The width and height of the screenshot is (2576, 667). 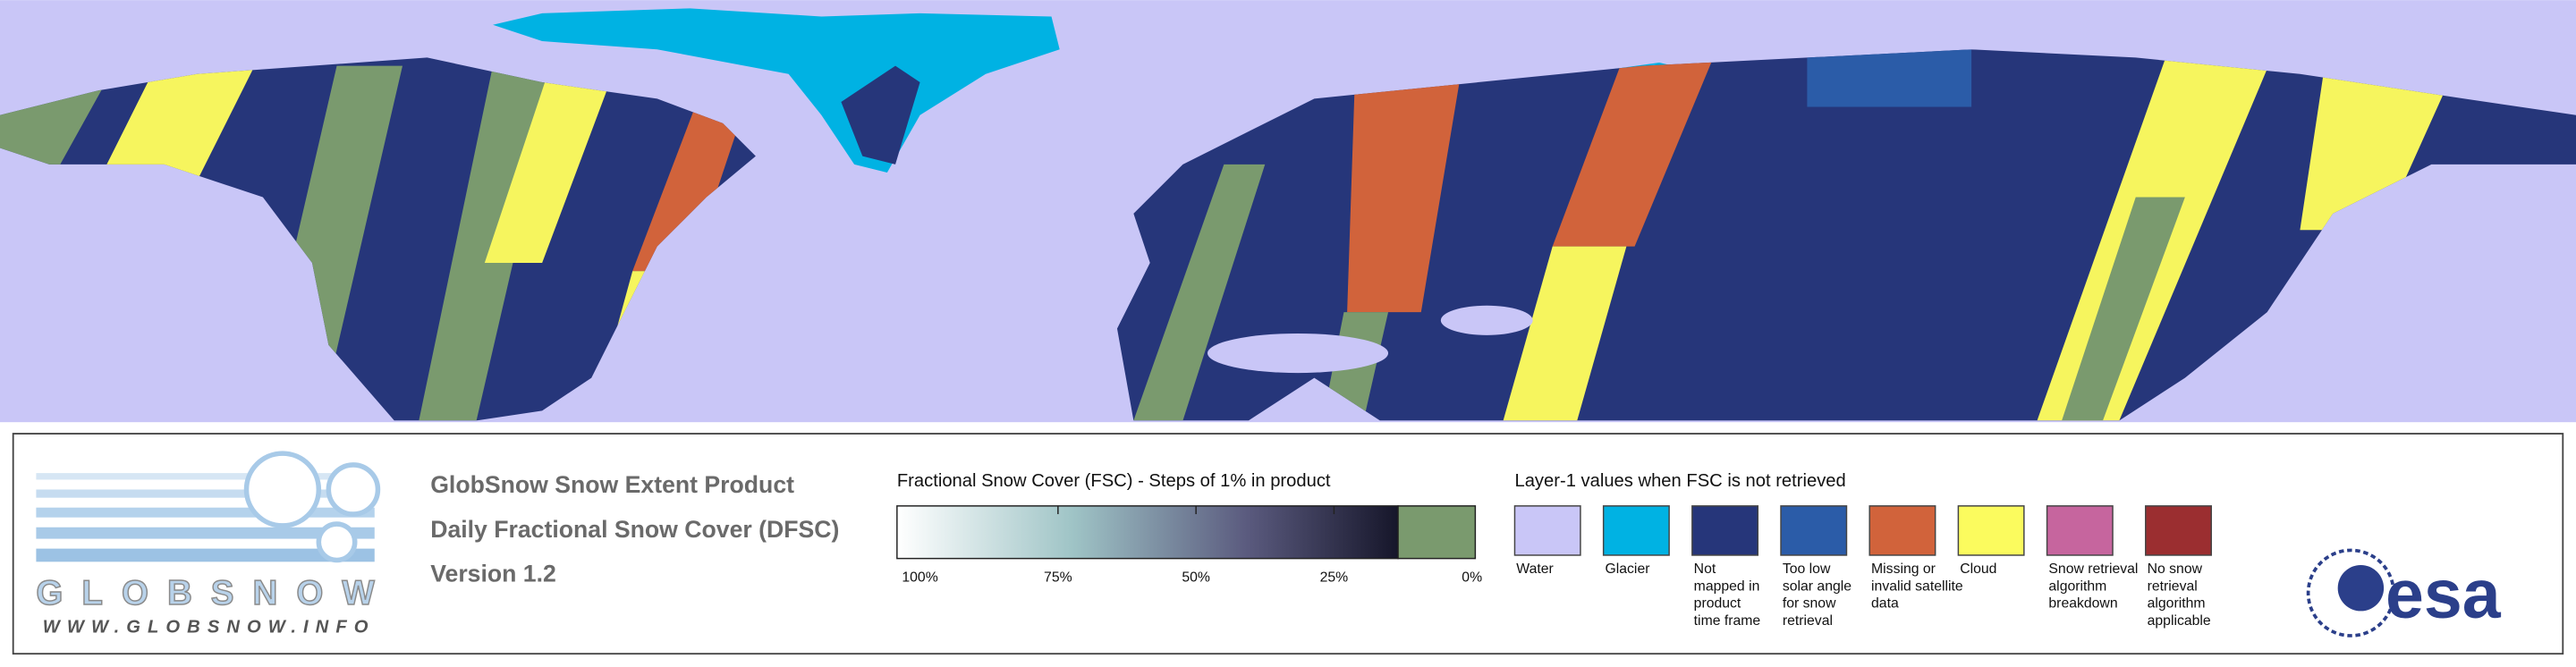 What do you see at coordinates (1535, 569) in the screenshot?
I see `legend-label: Water` at bounding box center [1535, 569].